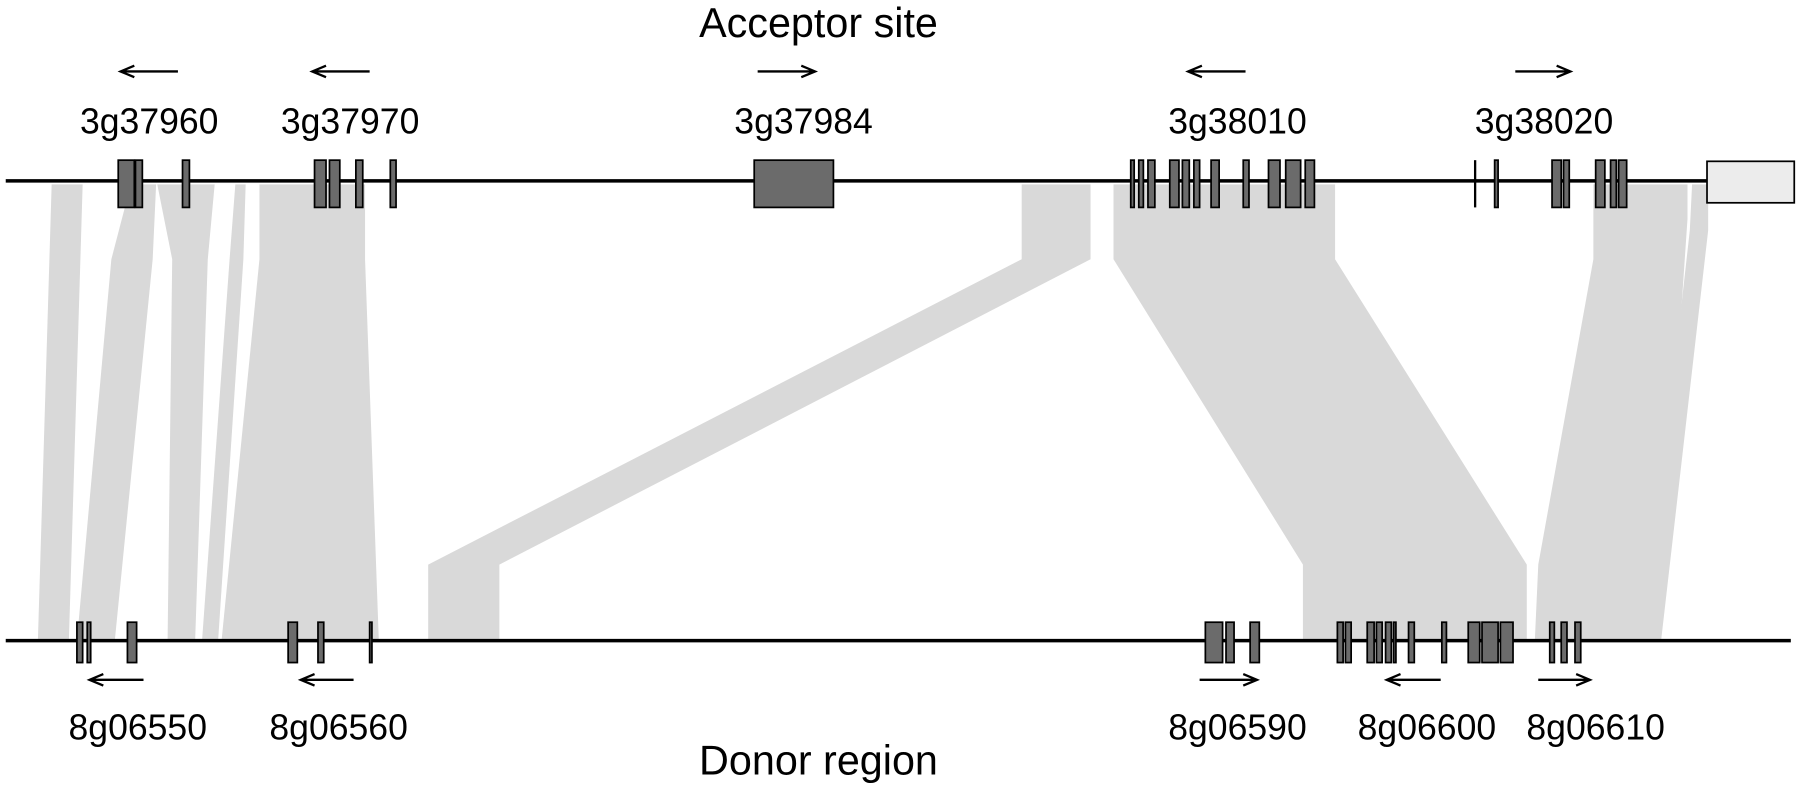 Image resolution: width=1800 pixels, height=787 pixels. I want to click on gene-label: 3g37960, so click(149, 122).